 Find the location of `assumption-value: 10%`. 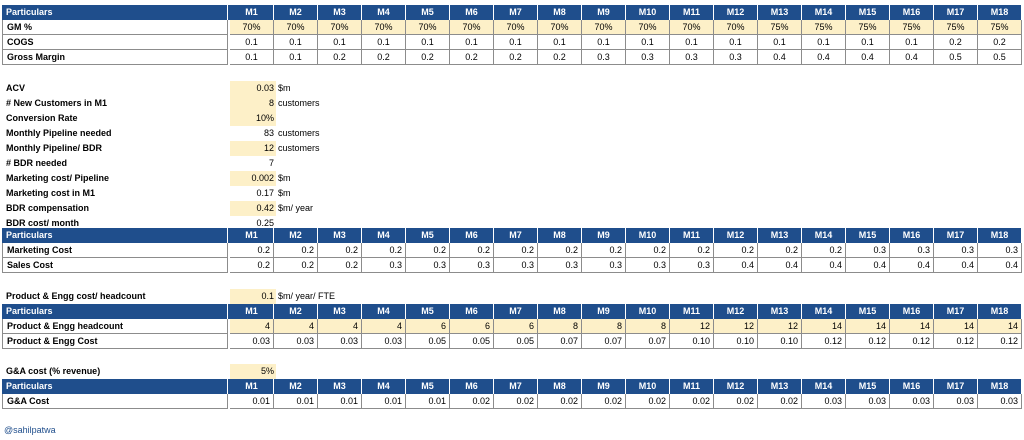

assumption-value: 10% is located at coordinates (253, 118).